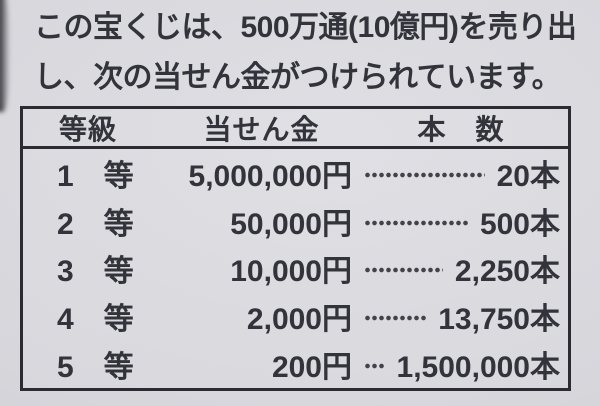 This screenshot has width=600, height=406. Describe the element at coordinates (95, 272) in the screenshot. I see `rank-cell: 3 等` at that location.